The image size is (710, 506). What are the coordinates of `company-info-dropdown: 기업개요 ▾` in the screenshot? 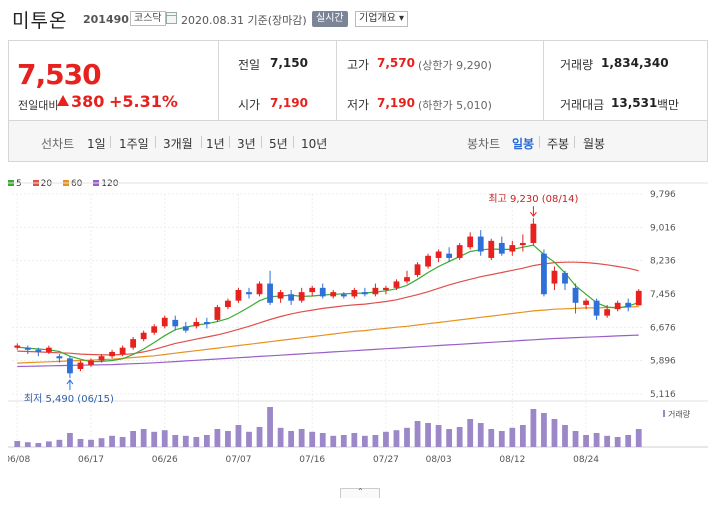 It's located at (381, 19).